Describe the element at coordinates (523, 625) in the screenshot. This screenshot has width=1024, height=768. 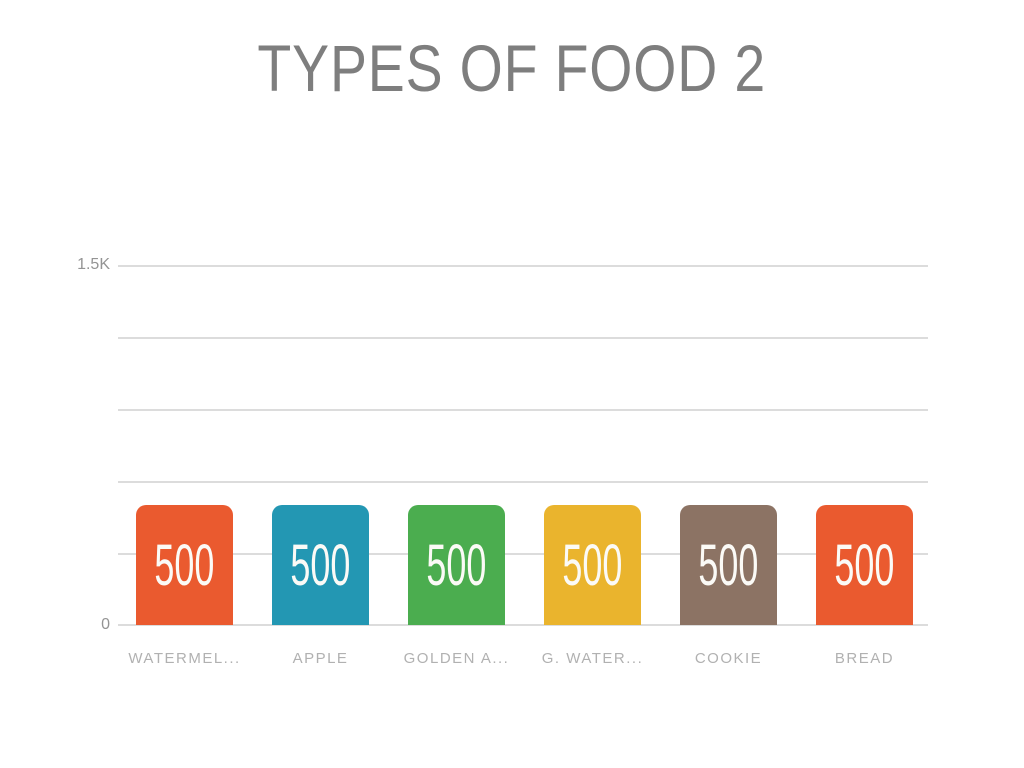
I see `x-axis-baseline` at that location.